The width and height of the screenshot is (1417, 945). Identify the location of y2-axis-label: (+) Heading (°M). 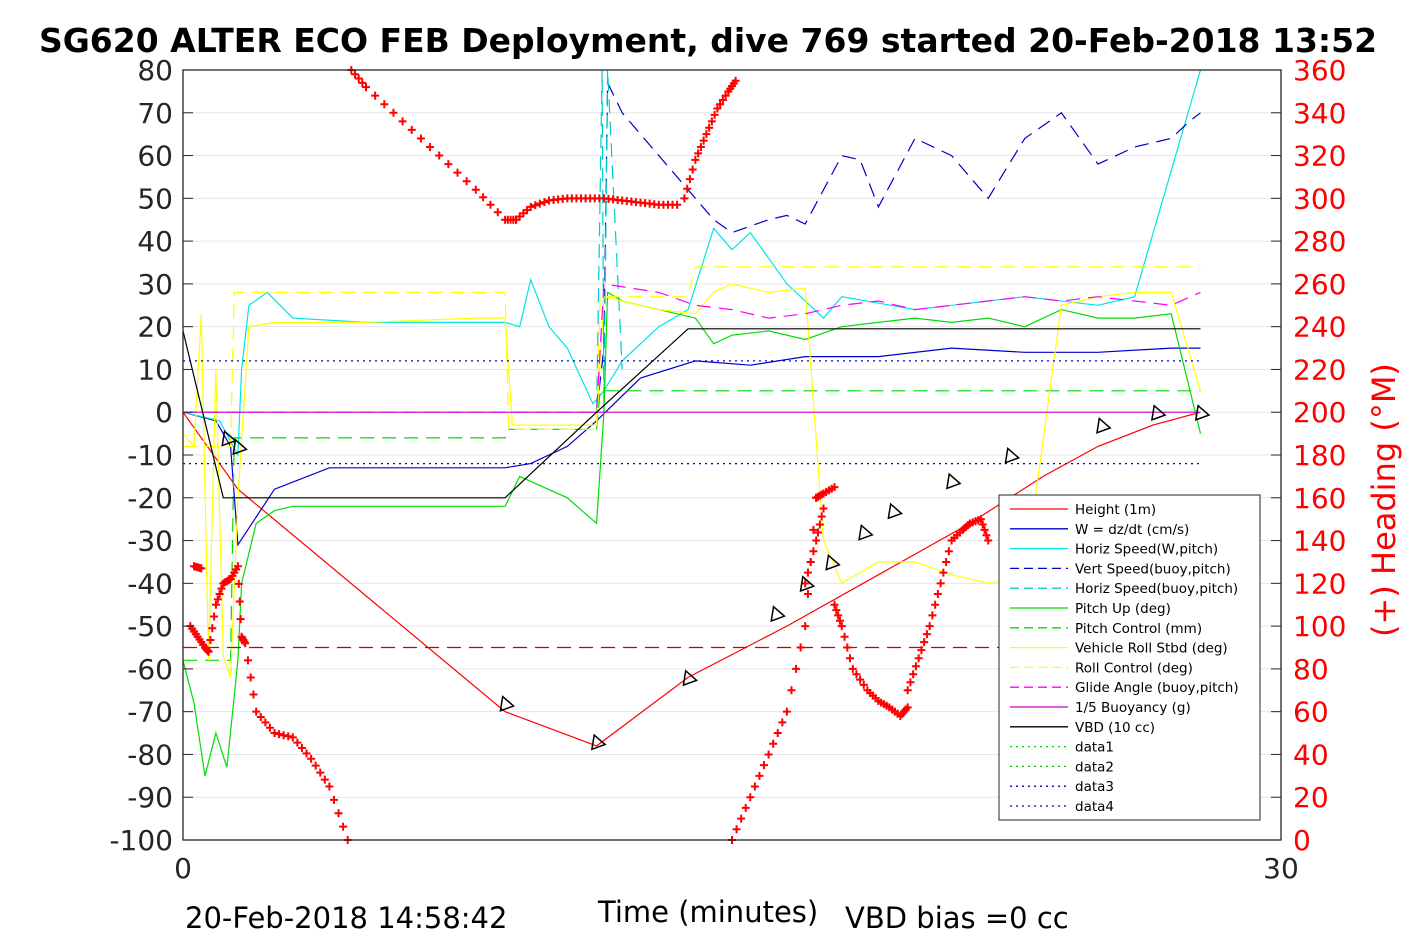
(1384, 500).